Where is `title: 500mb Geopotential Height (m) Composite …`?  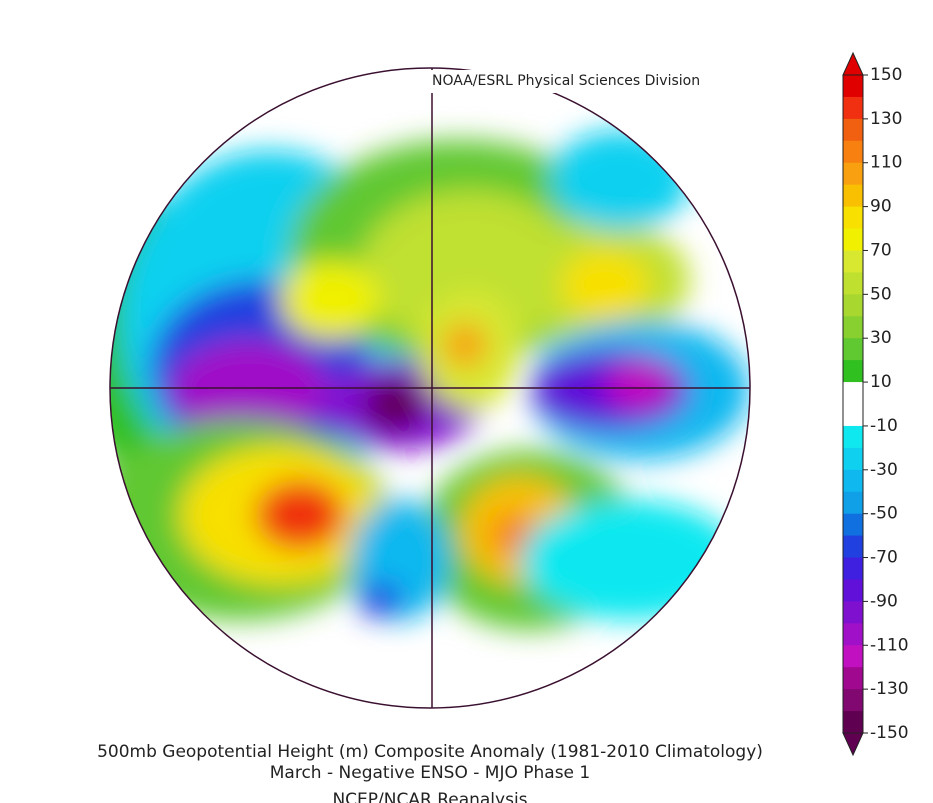 title: 500mb Geopotential Height (m) Composite … is located at coordinates (430, 752).